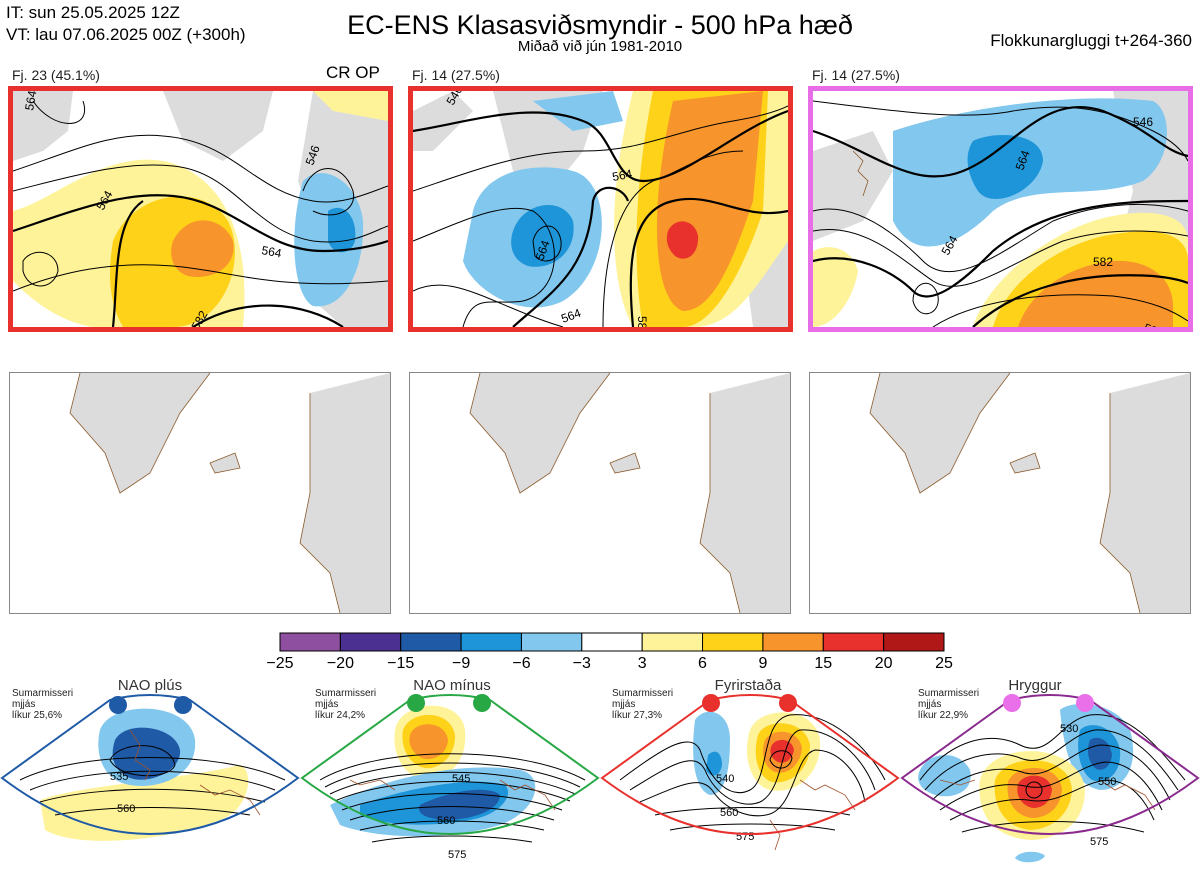 The width and height of the screenshot is (1200, 871). What do you see at coordinates (748, 685) in the screenshot?
I see `regime-3-title: Fyrirstaða` at bounding box center [748, 685].